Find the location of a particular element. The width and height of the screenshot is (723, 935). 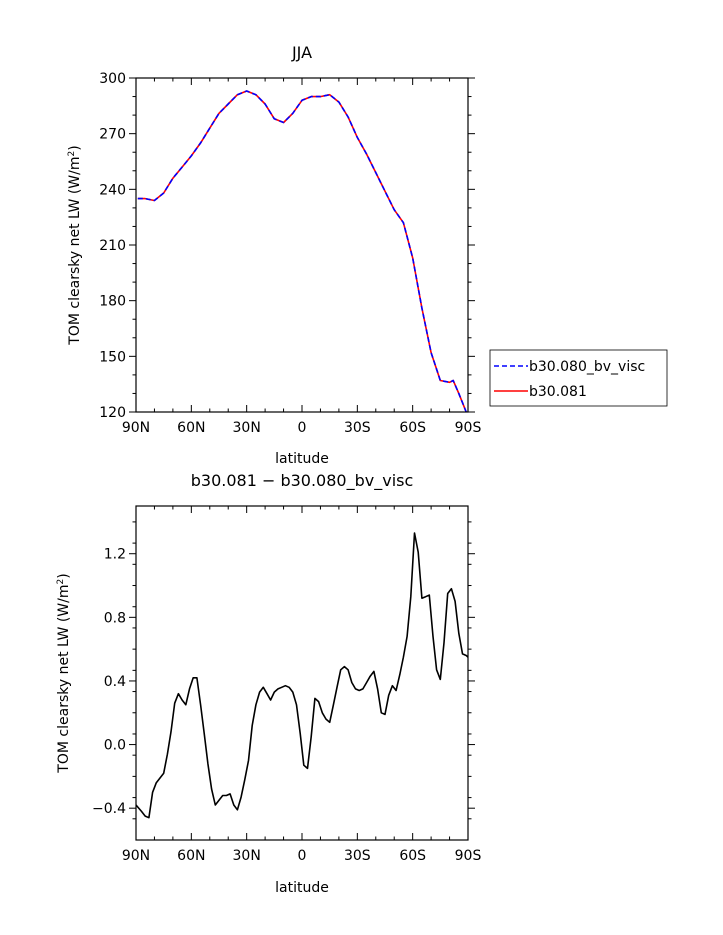

top-chart-y-axis-label-main: TOM clearsky net LW (W/m is located at coordinates (75, 251).